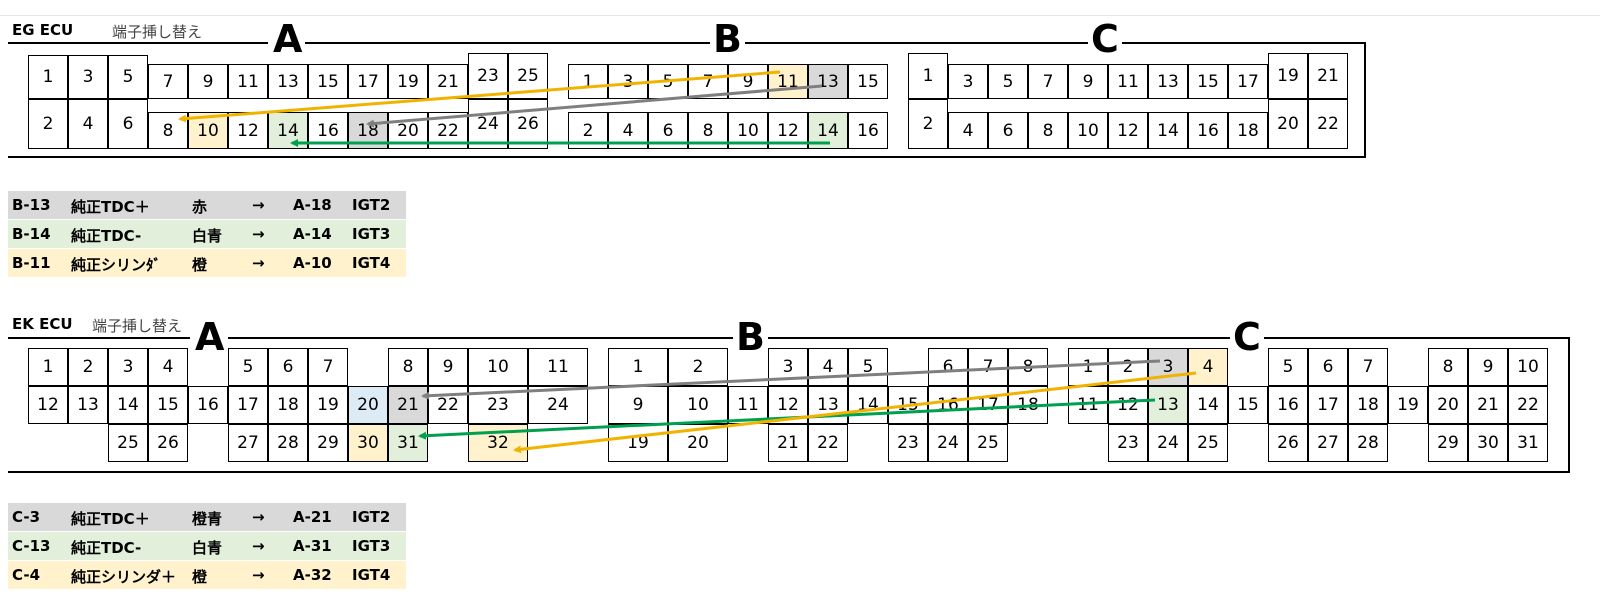 The image size is (1600, 600). Describe the element at coordinates (408, 367) in the screenshot. I see `ek-a-pin: 8` at that location.